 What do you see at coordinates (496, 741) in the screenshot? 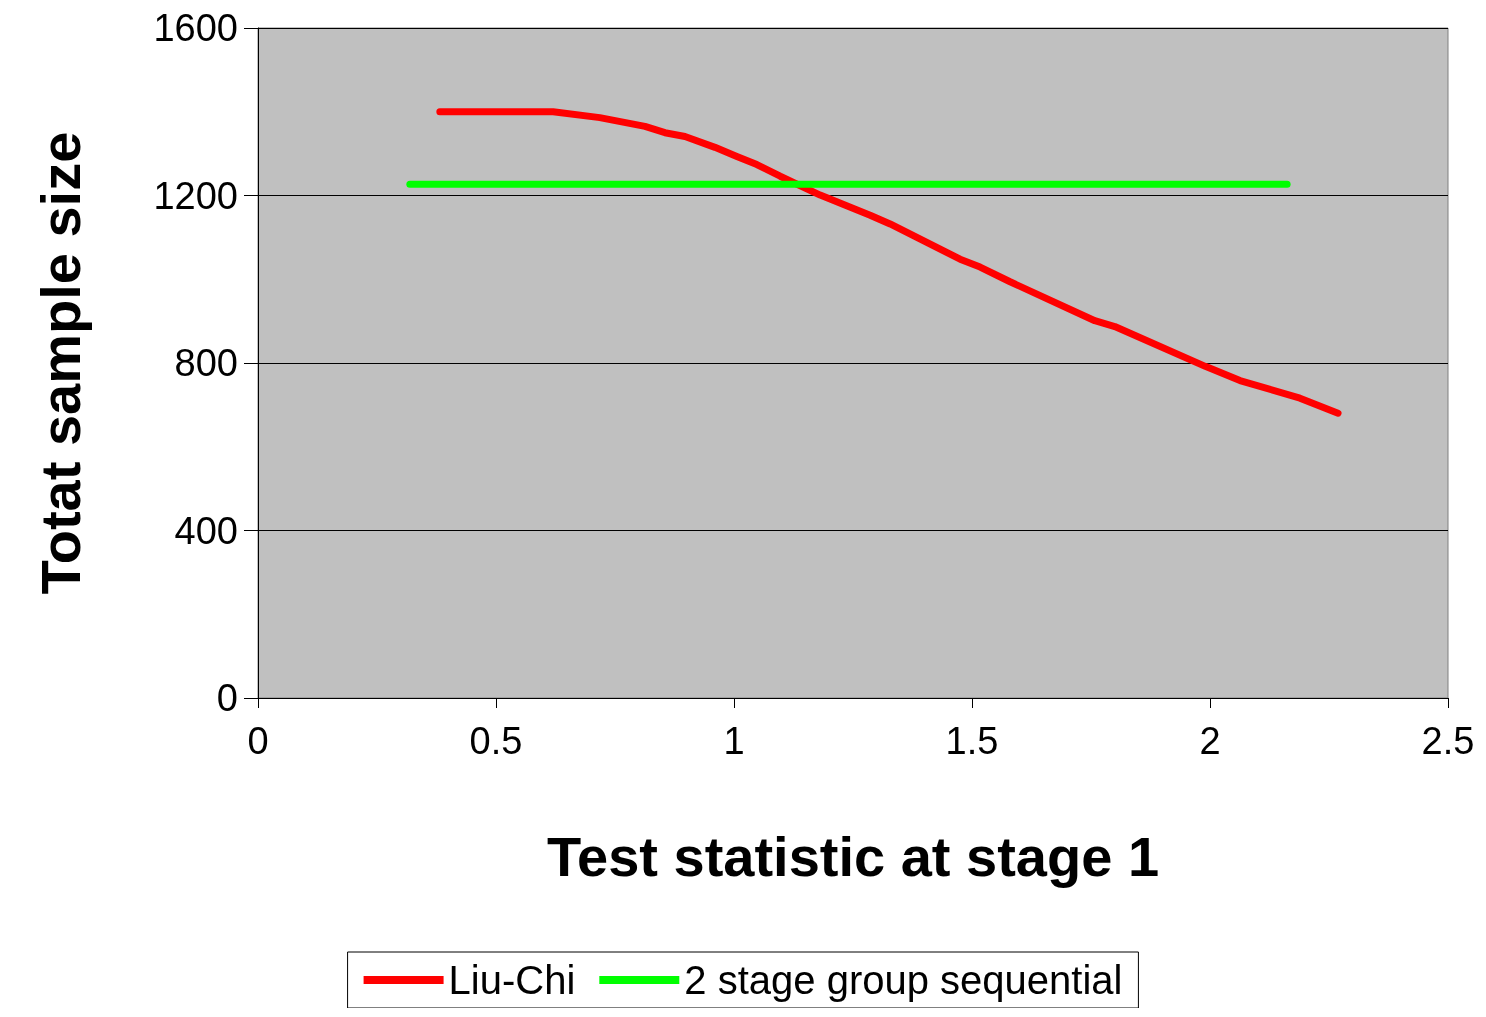
I see `x-tick-label: 0.5` at bounding box center [496, 741].